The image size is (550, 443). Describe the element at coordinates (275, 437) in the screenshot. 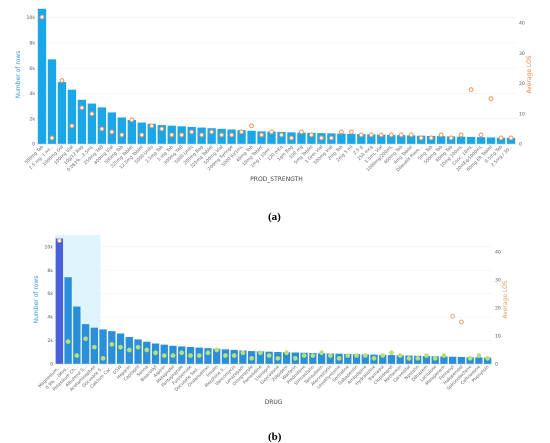

I see `caption-b: (b)` at that location.